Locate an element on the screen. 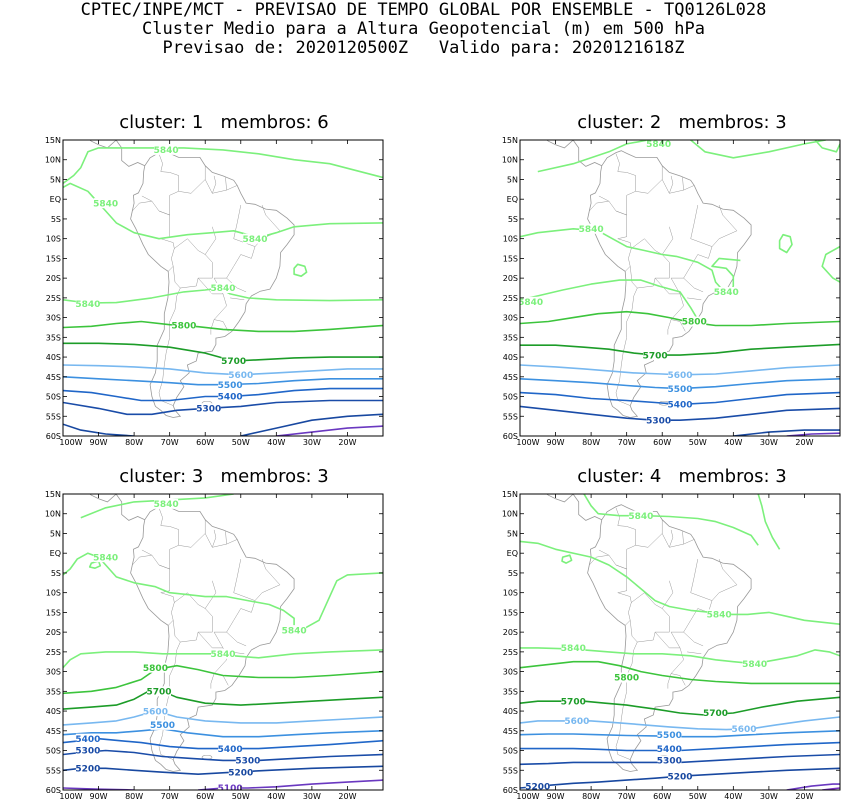 The width and height of the screenshot is (847, 803). lon-label: 20W is located at coordinates (804, 796).